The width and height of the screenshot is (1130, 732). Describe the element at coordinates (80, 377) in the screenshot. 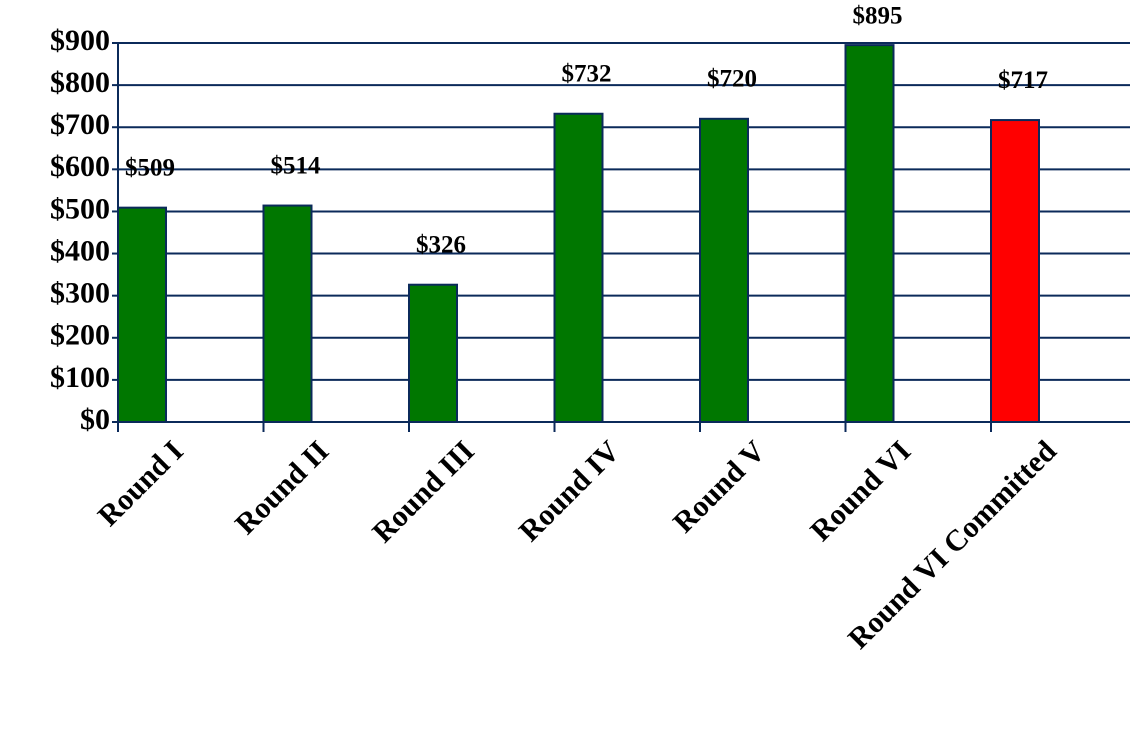

I see `y-tick-label: $100` at that location.